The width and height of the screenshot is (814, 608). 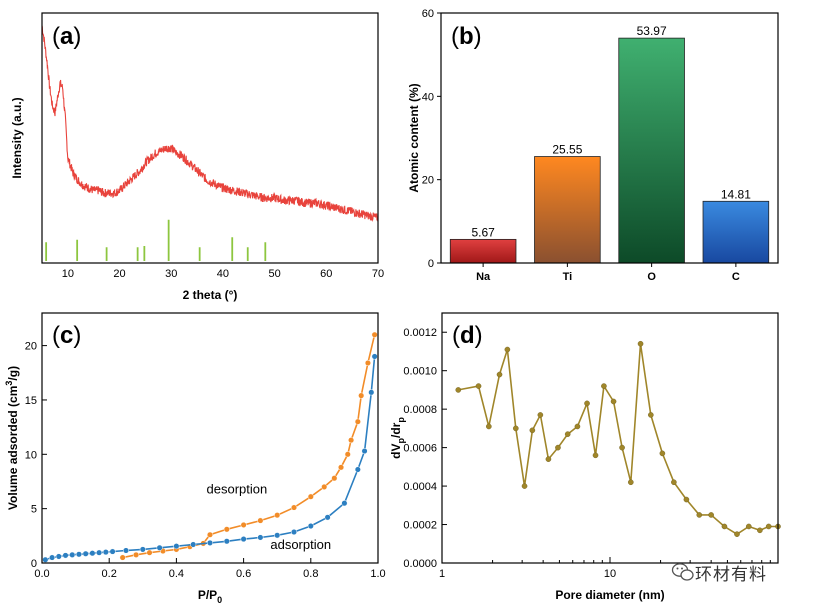 I want to click on category-label: C, so click(x=736, y=277).